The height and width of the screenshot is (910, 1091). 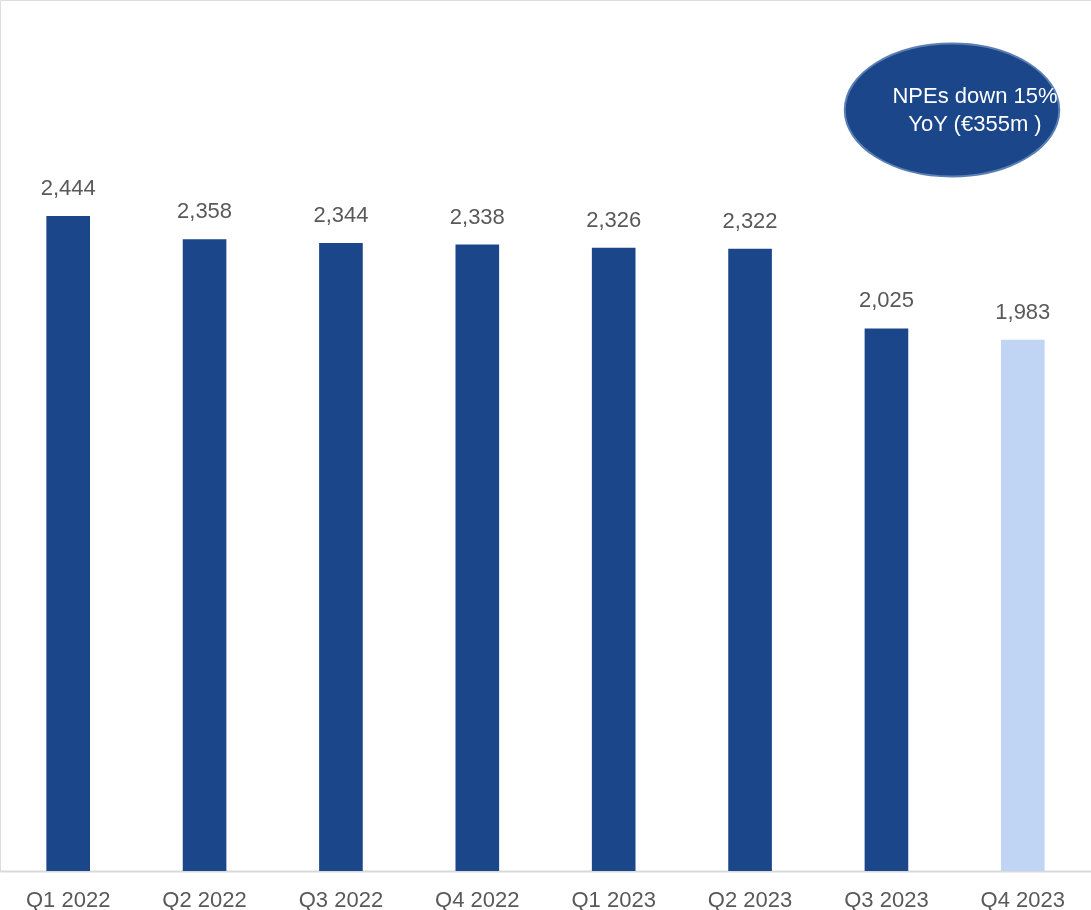 I want to click on data-label: 2,444, so click(x=68, y=188).